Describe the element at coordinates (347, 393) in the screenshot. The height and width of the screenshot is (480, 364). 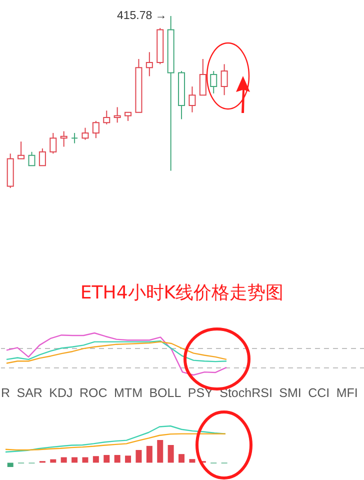
I see `text: MFI` at that location.